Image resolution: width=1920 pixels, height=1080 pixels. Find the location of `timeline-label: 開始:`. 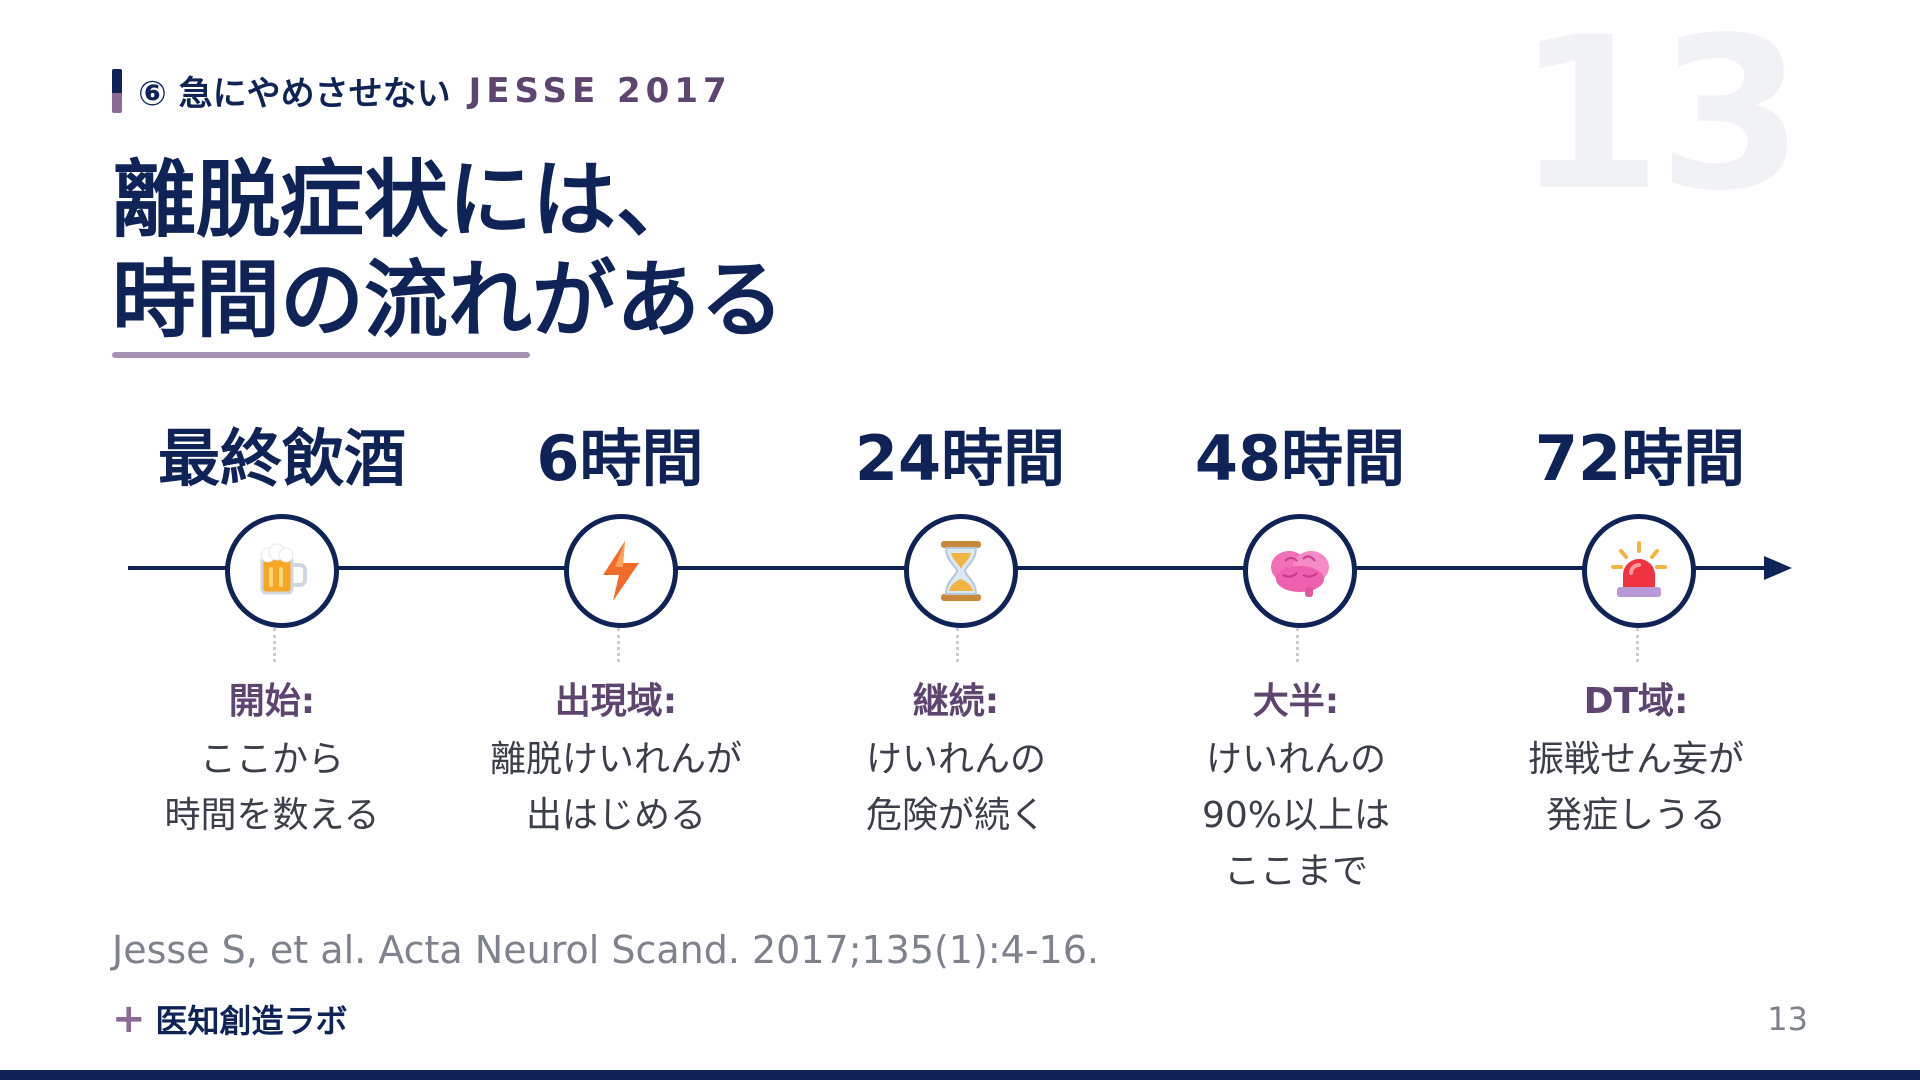

timeline-label: 開始: is located at coordinates (272, 701).